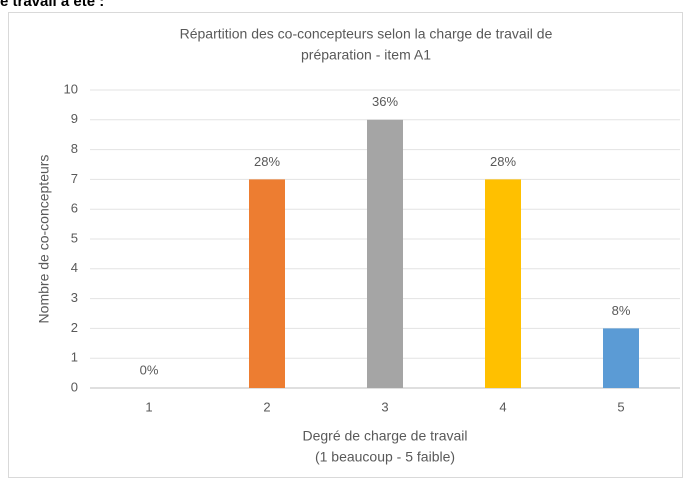 The height and width of the screenshot is (484, 691). Describe the element at coordinates (366, 55) in the screenshot. I see `chart-title: préparation - item A1` at that location.